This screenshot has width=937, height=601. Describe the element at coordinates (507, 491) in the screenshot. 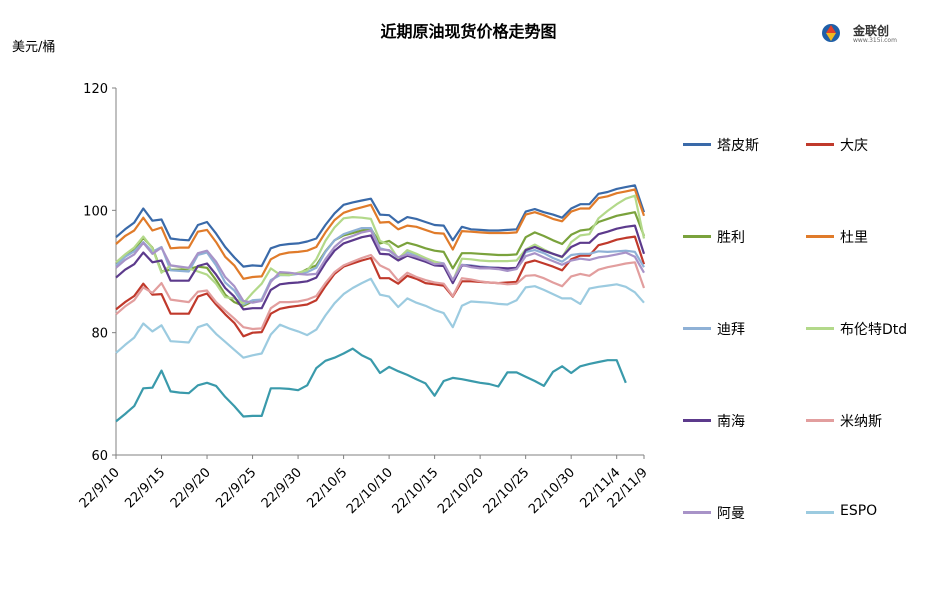

I see `x-tick-label: 22/10/25` at that location.